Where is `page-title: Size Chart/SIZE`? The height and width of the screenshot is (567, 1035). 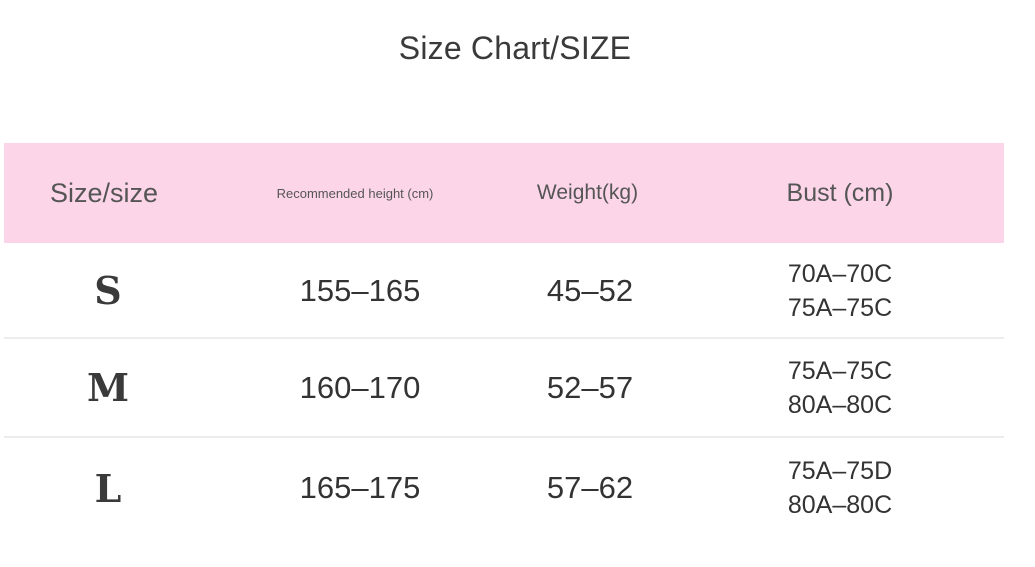 page-title: Size Chart/SIZE is located at coordinates (515, 48).